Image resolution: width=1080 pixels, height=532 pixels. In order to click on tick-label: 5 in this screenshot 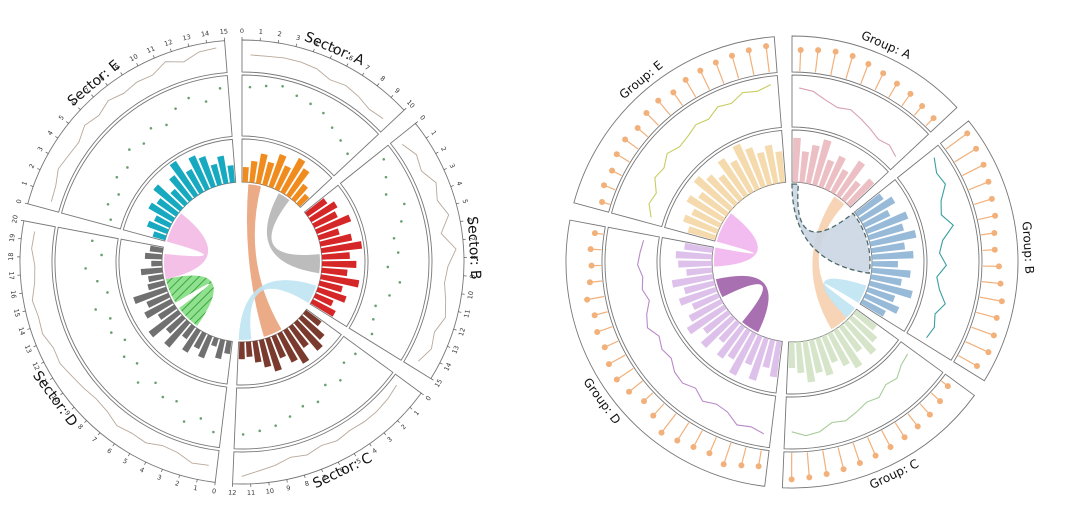, I will do `click(465, 201)`.